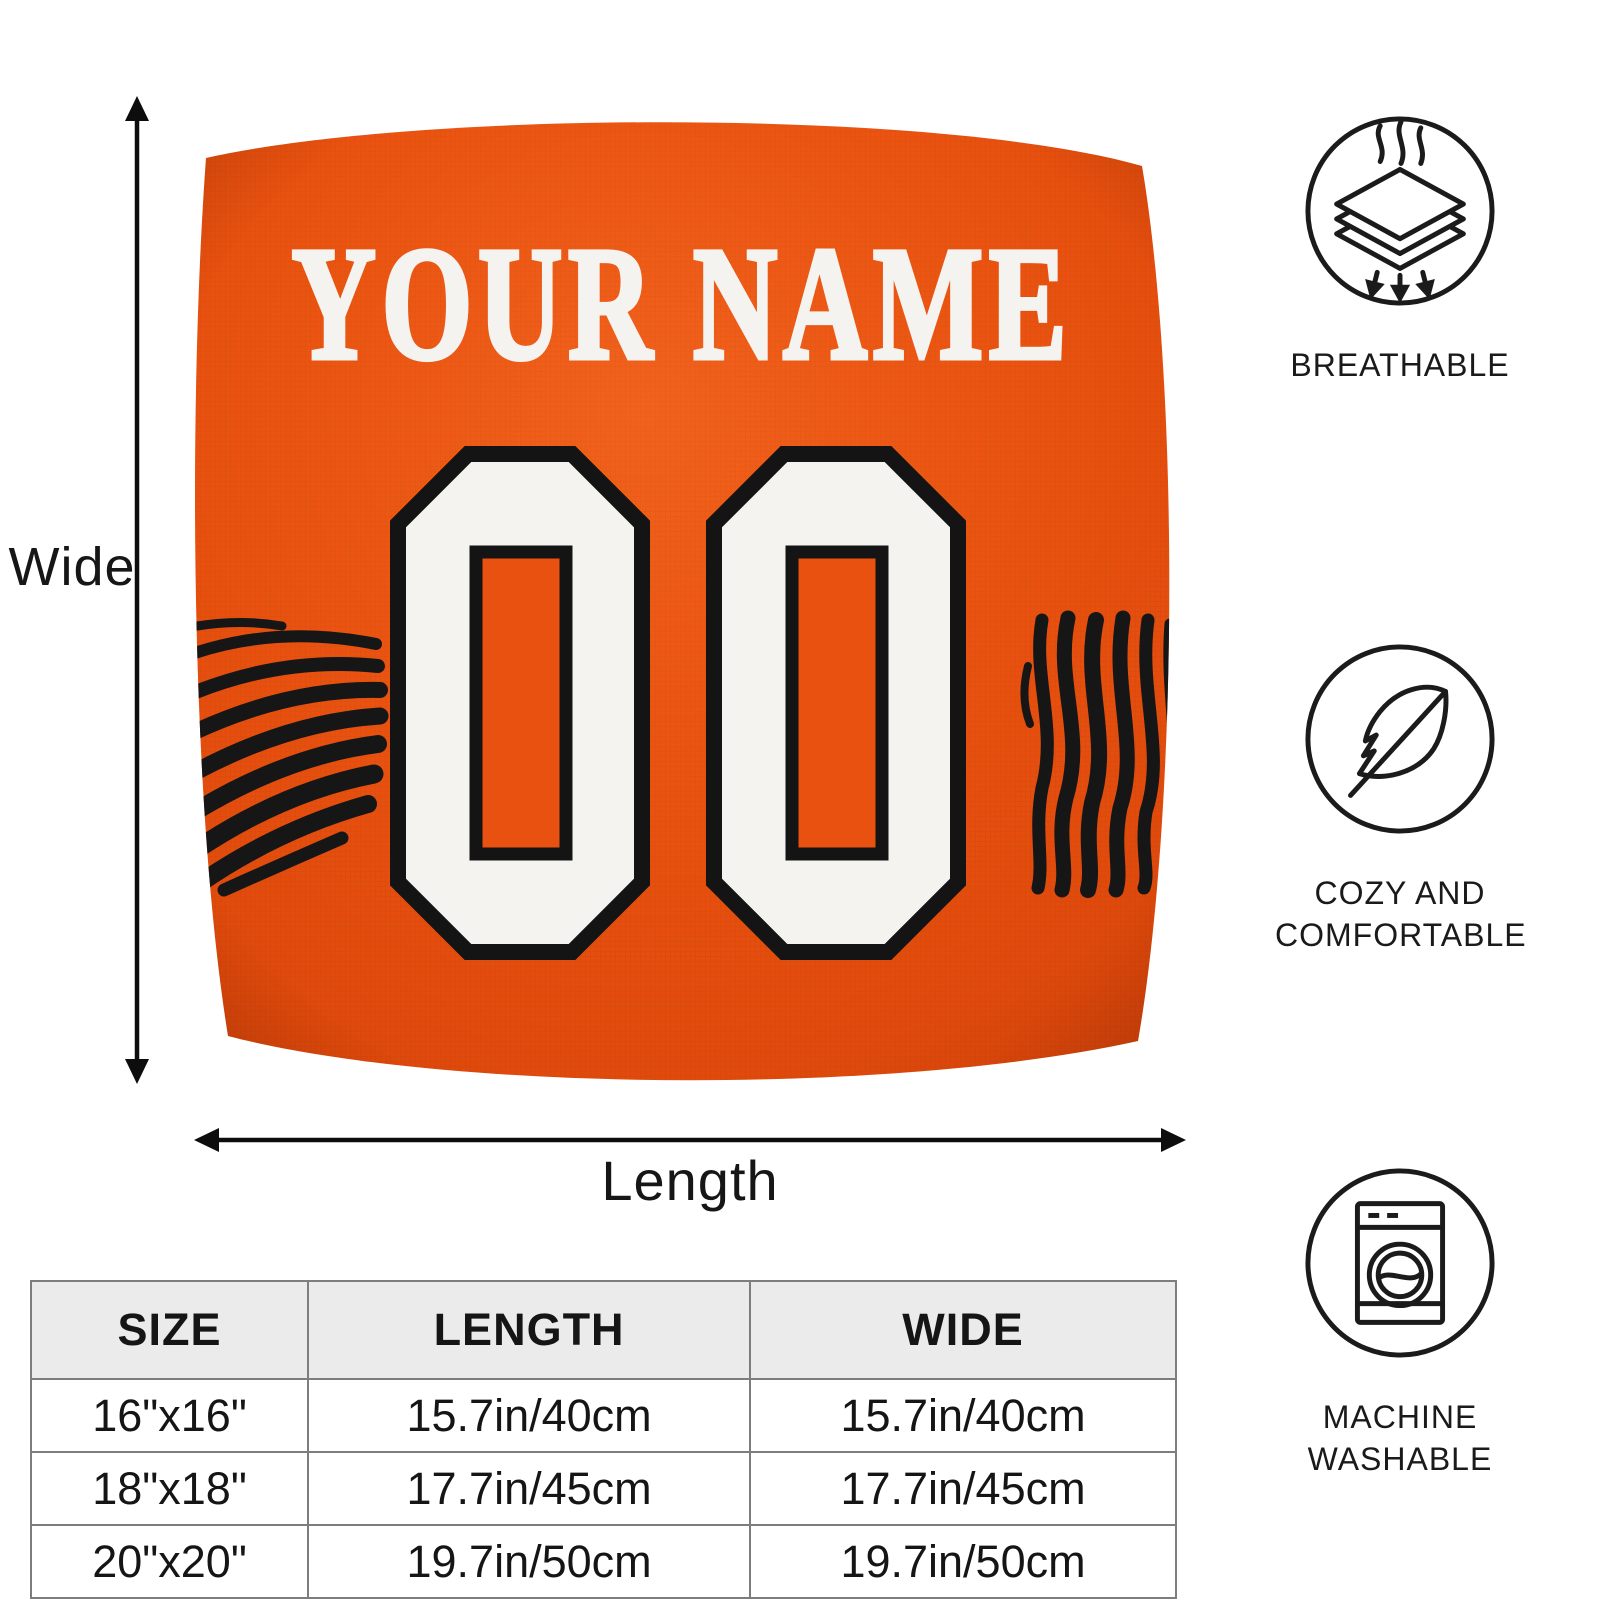  I want to click on wide-dimension-label: Wide, so click(72, 567).